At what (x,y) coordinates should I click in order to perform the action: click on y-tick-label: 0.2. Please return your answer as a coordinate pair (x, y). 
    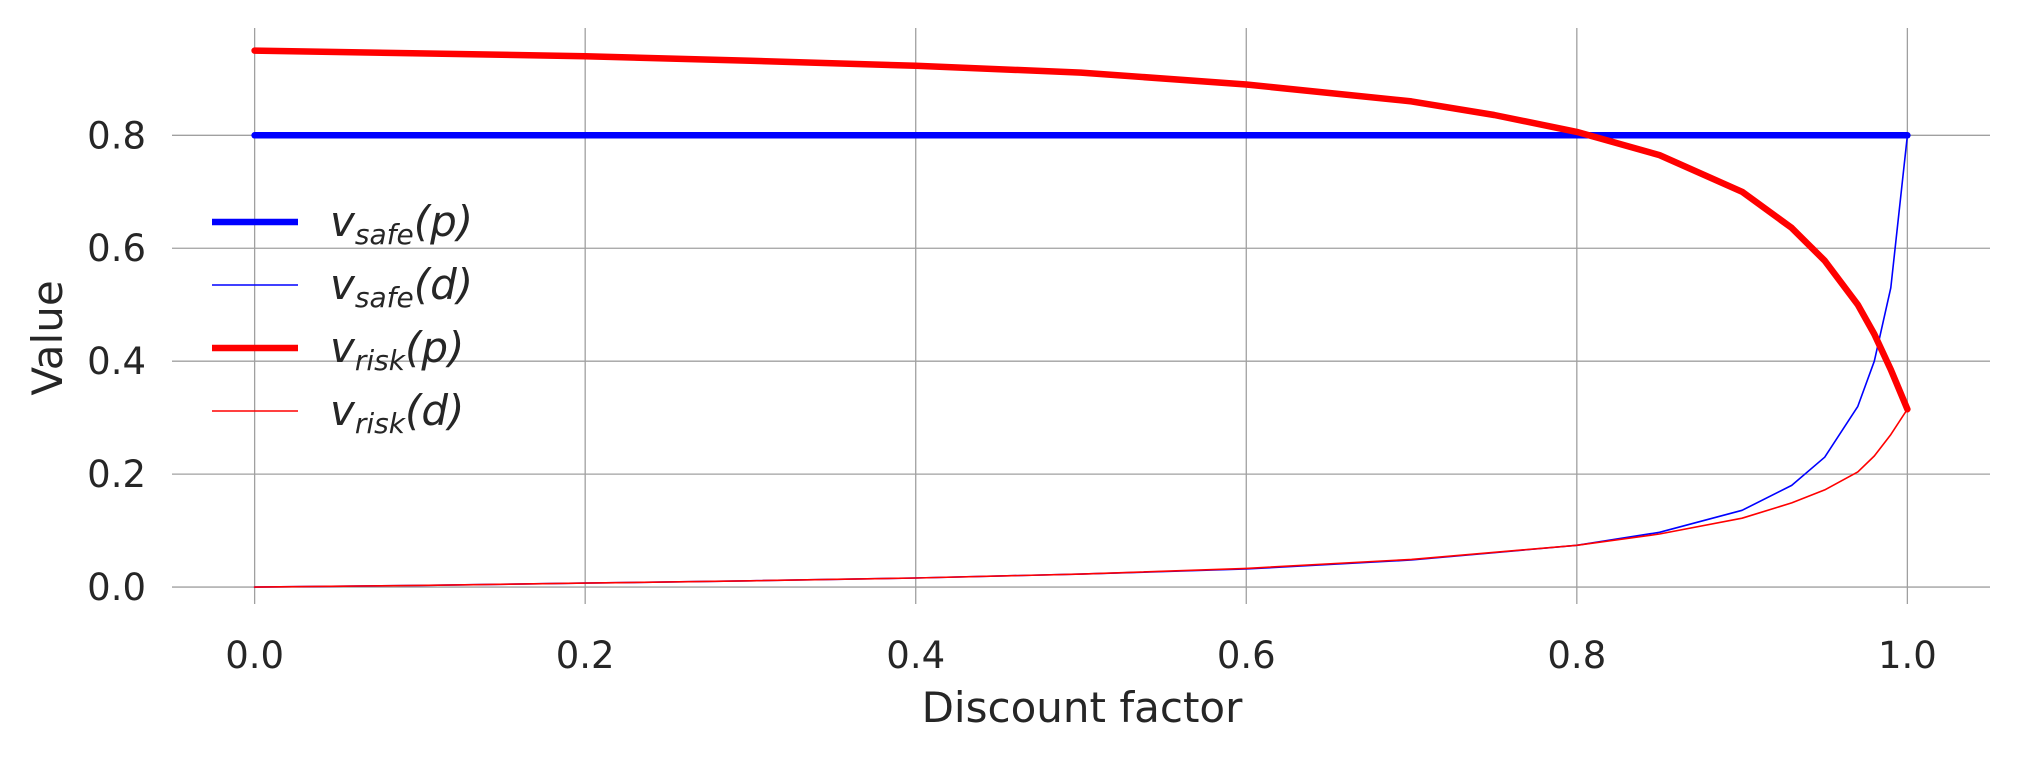
    Looking at the image, I should click on (116, 474).